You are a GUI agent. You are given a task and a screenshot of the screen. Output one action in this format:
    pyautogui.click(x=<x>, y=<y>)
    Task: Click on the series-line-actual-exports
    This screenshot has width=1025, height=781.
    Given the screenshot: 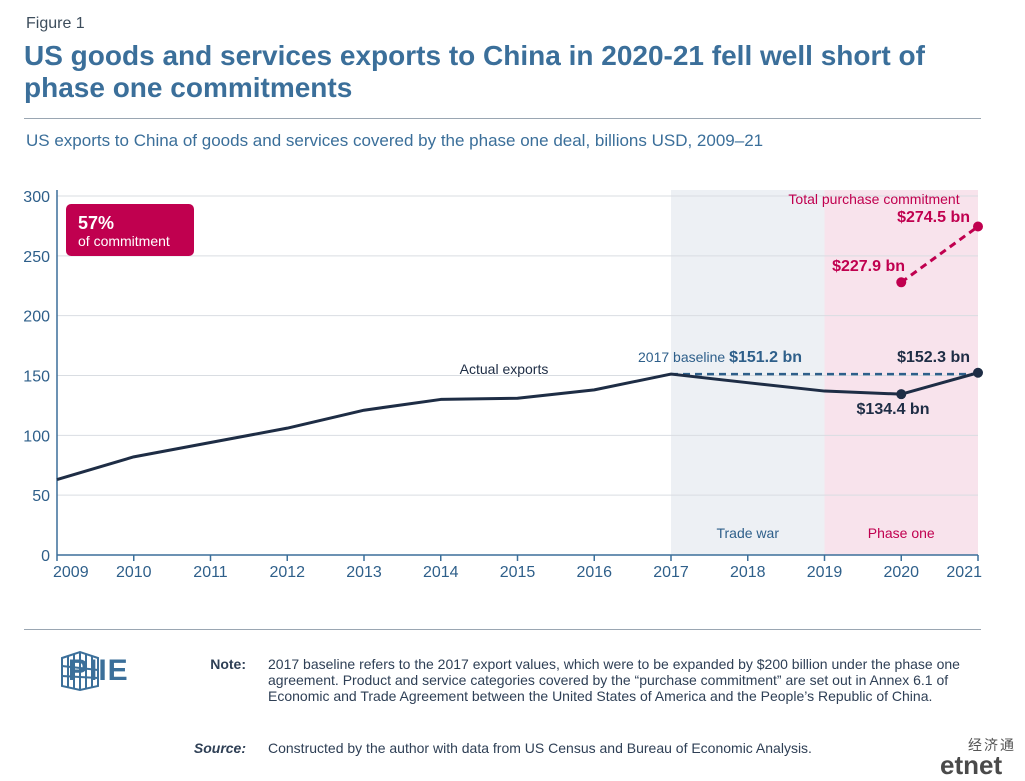 What is the action you would take?
    pyautogui.click(x=517, y=426)
    